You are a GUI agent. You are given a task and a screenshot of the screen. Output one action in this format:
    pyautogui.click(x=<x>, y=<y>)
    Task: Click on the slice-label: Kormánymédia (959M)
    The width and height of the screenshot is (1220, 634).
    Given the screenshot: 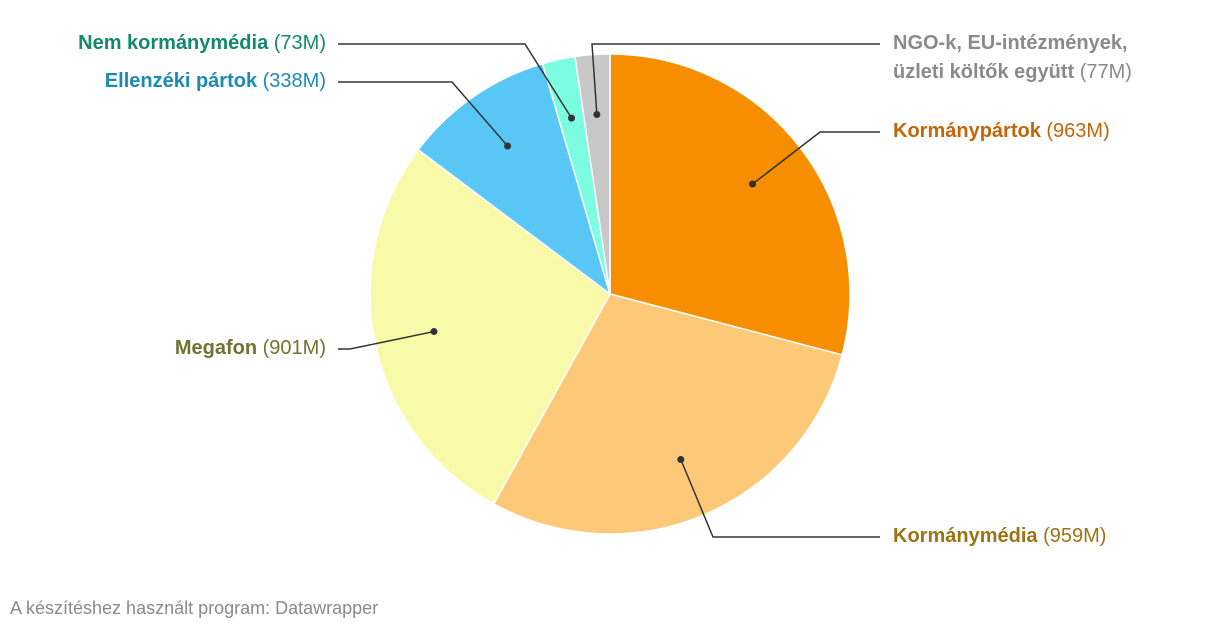 What is the action you would take?
    pyautogui.click(x=1038, y=536)
    